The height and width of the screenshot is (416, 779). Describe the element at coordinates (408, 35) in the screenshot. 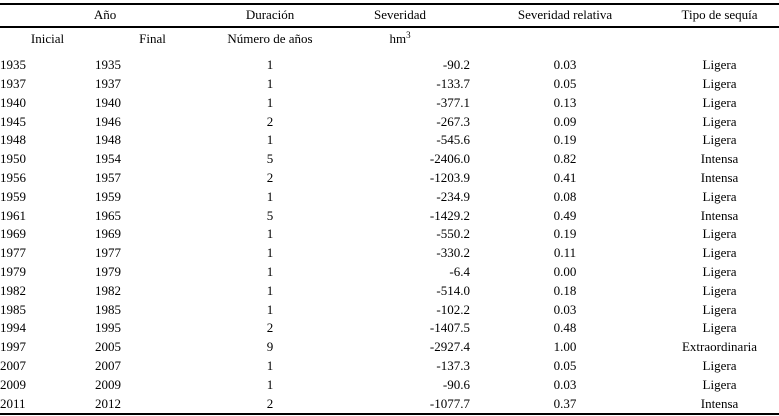

I see `unit-exponent: 3` at that location.